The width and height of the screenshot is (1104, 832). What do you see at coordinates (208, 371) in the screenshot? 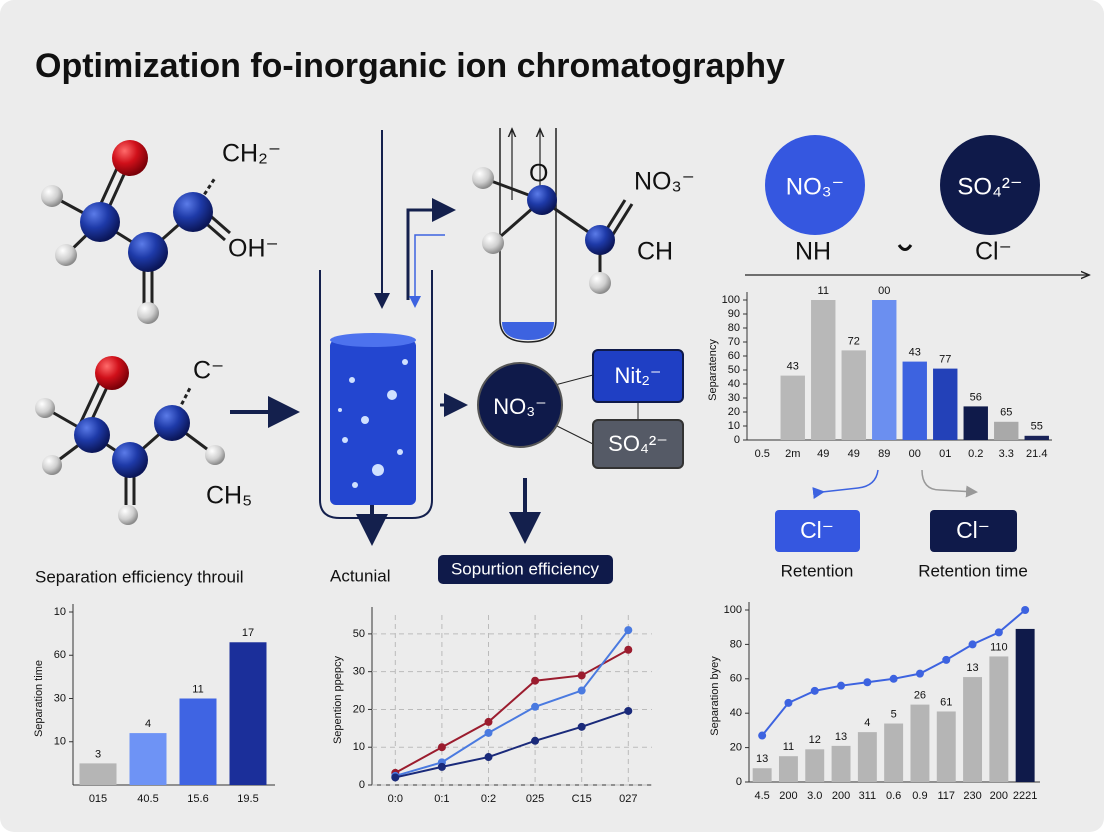
I see `formula-label: C⁻` at bounding box center [208, 371].